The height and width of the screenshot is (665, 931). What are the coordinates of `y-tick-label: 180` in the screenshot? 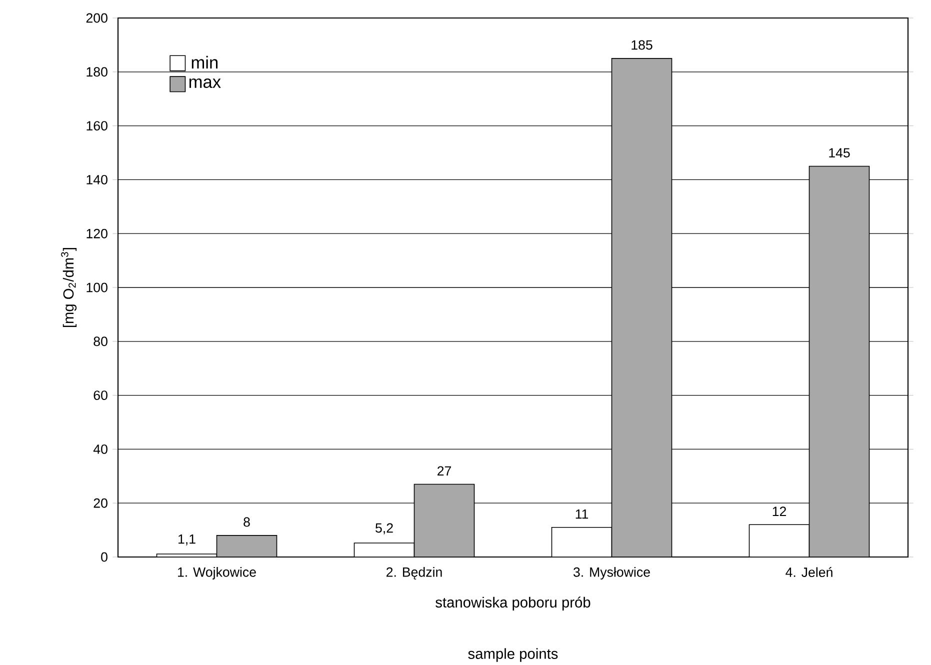 It's located at (97, 72).